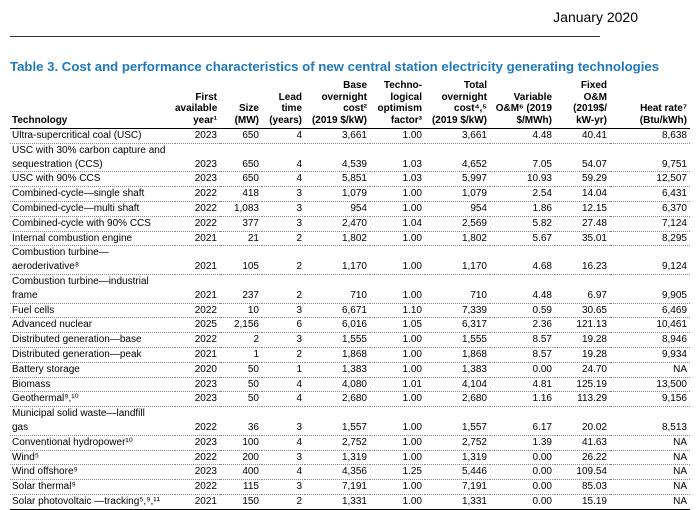 The width and height of the screenshot is (700, 510). Describe the element at coordinates (522, 158) in the screenshot. I see `table-cell: 7.05` at that location.